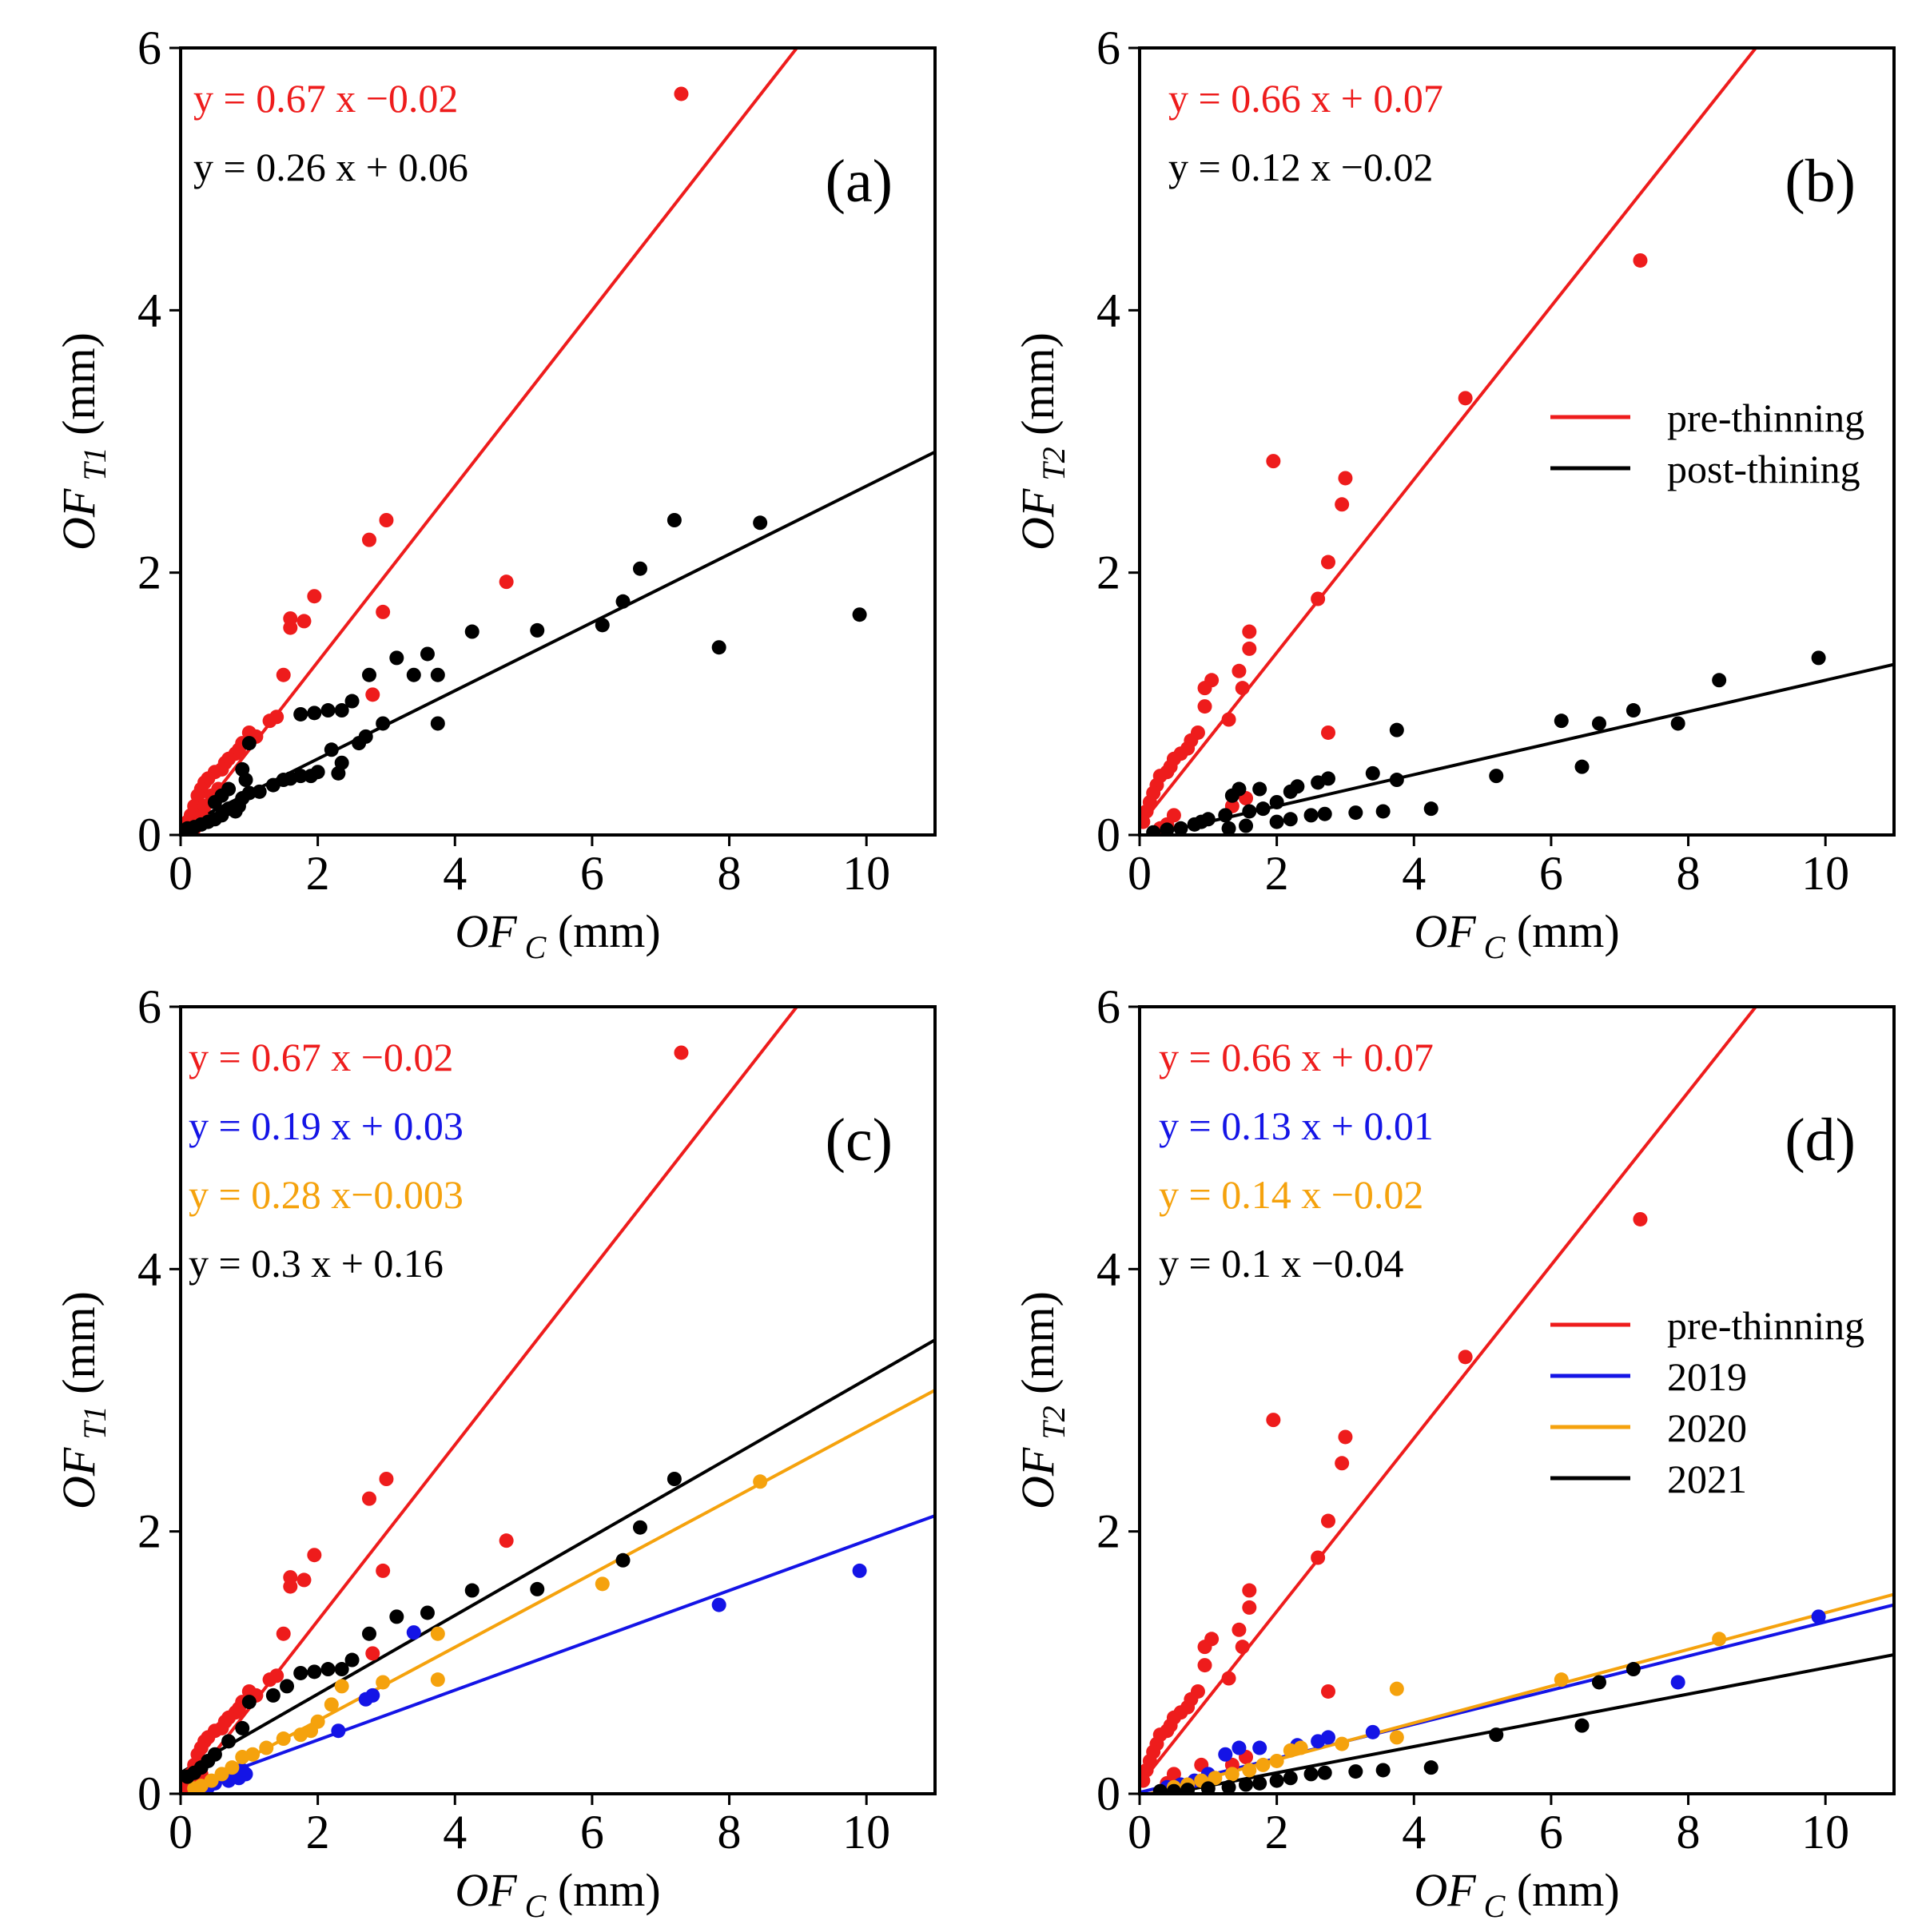 Image resolution: width=1918 pixels, height=1932 pixels. What do you see at coordinates (149, 1006) in the screenshot?
I see `y-tick-label: 6` at bounding box center [149, 1006].